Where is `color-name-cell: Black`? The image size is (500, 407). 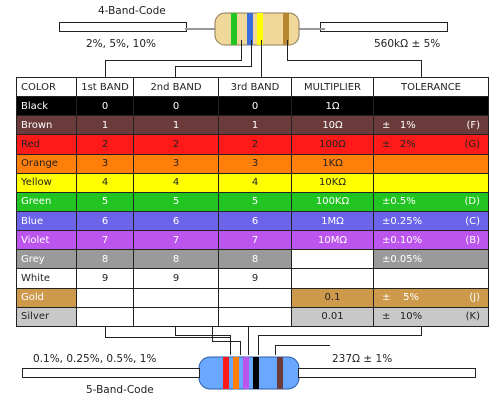 color-name-cell: Black is located at coordinates (46, 106).